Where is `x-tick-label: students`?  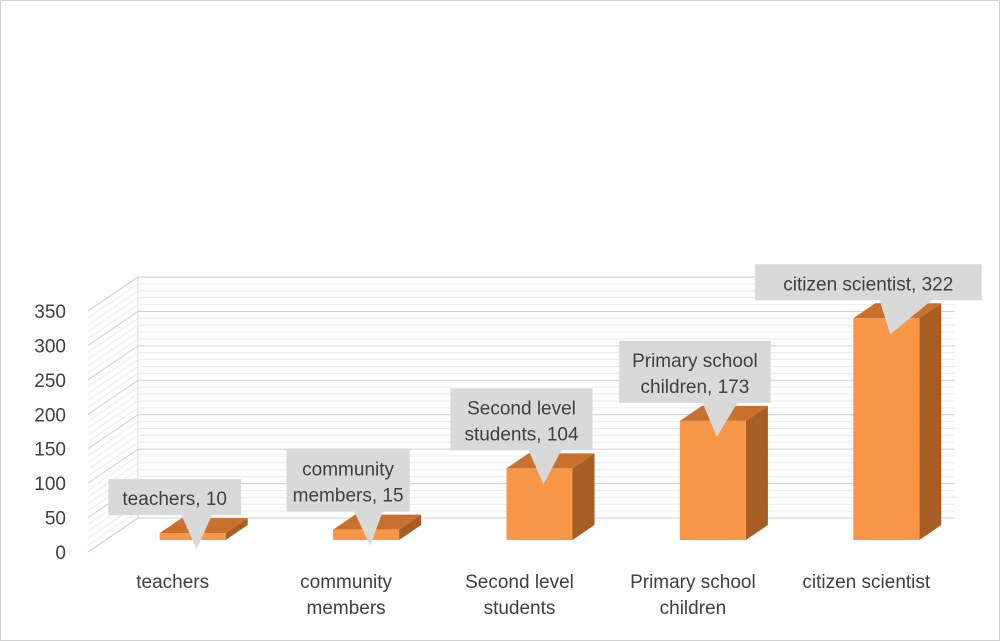 x-tick-label: students is located at coordinates (520, 608).